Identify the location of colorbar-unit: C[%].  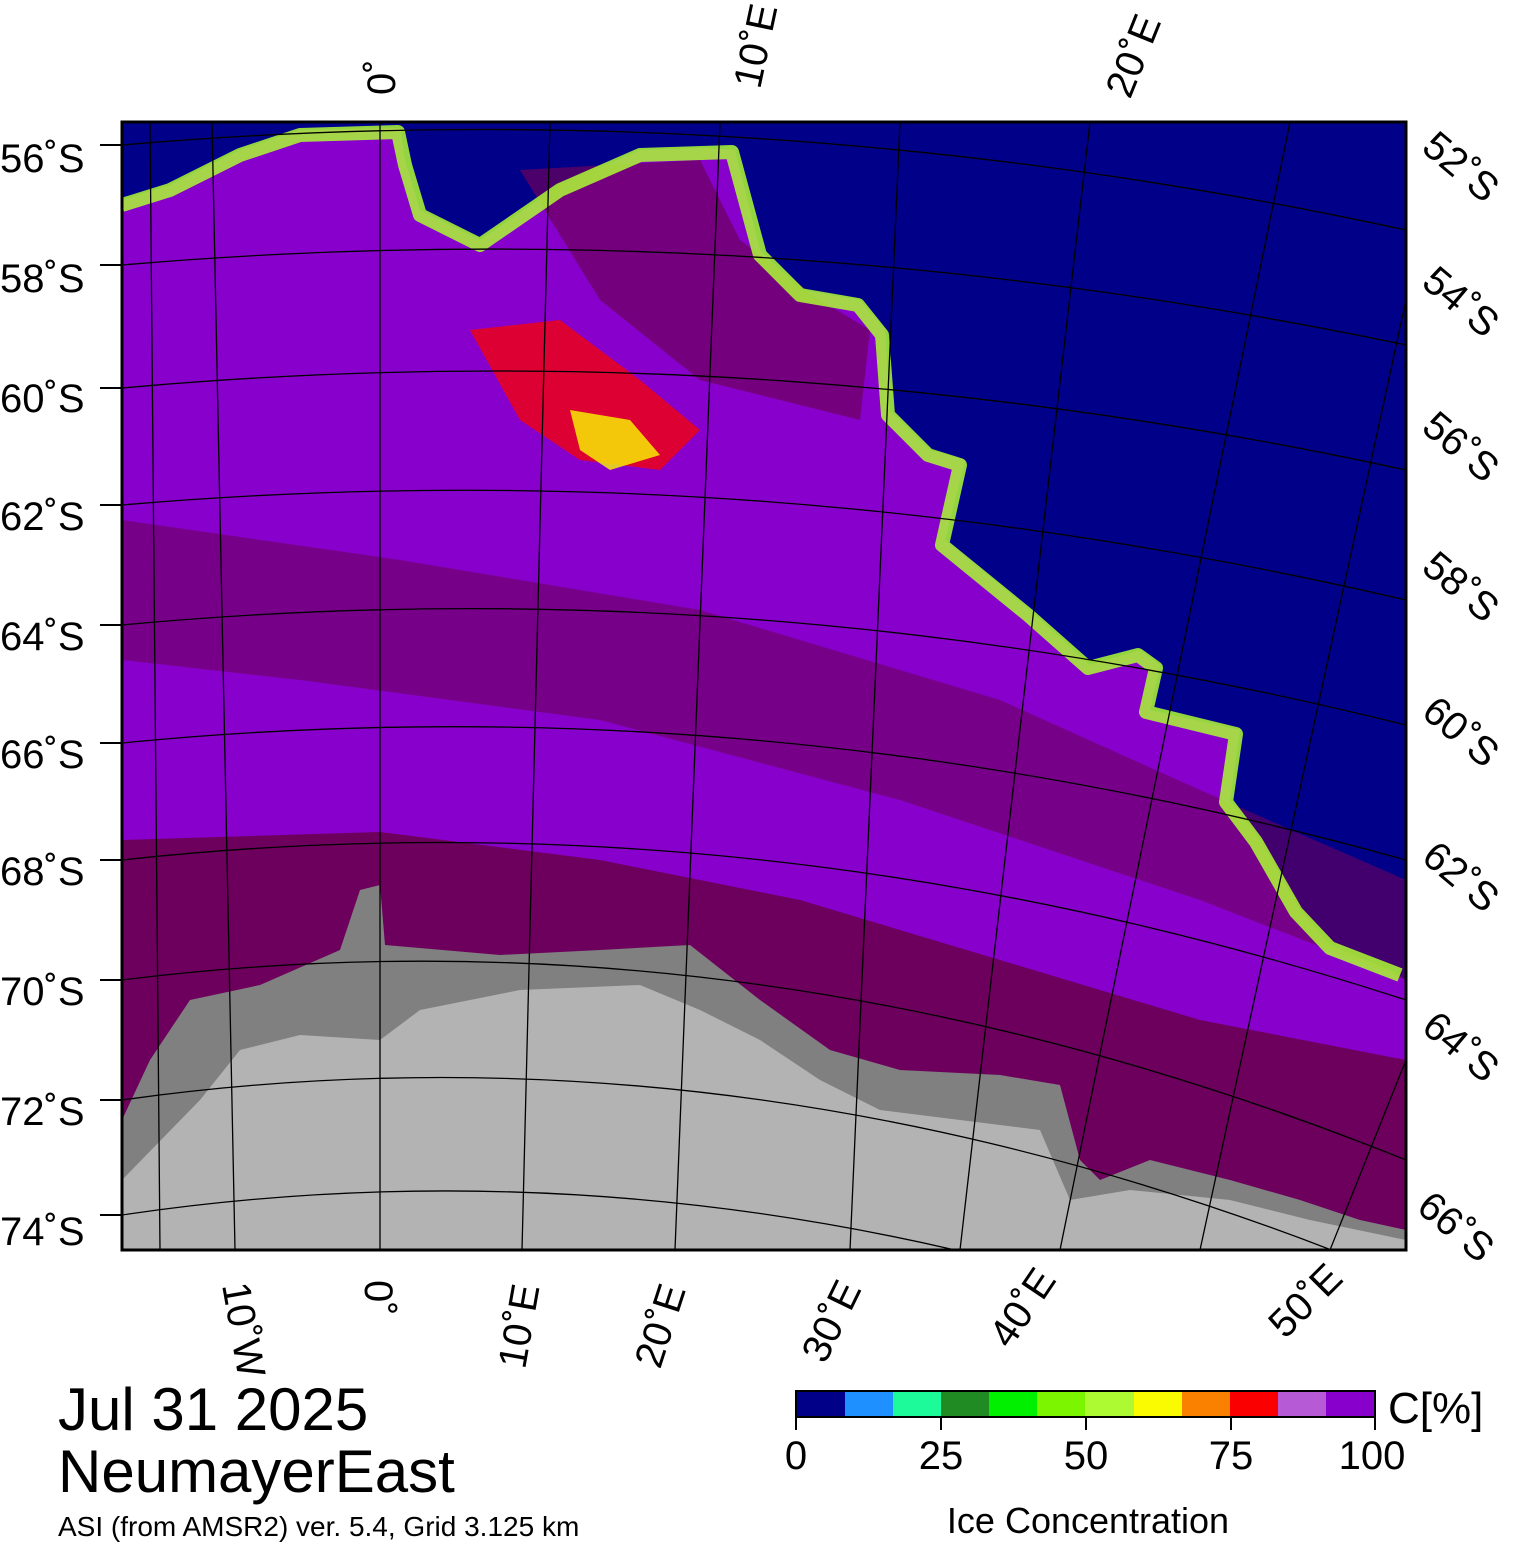
(1436, 1408).